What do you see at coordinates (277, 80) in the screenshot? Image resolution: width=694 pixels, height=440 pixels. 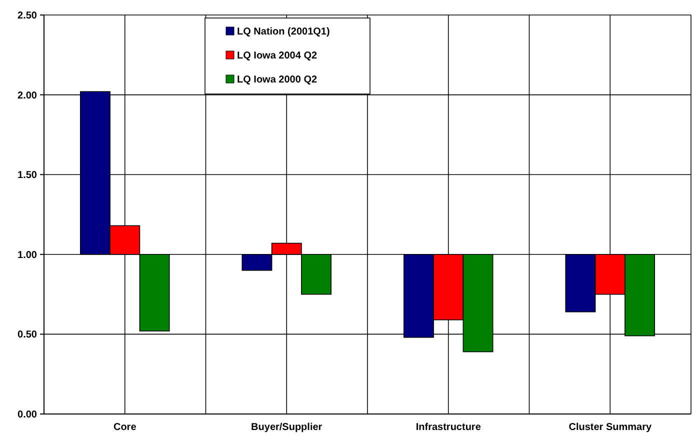 I see `legend-label: LQ Iowa 2000 Q2` at bounding box center [277, 80].